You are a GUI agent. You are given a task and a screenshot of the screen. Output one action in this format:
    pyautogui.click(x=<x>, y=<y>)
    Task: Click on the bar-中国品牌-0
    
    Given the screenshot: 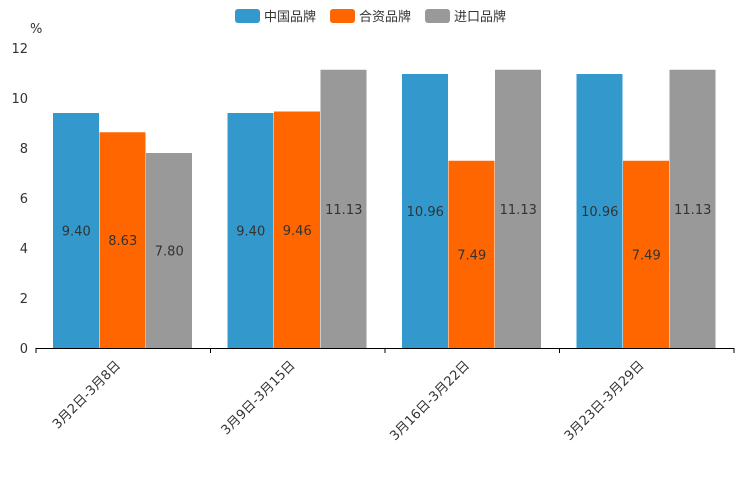 What is the action you would take?
    pyautogui.click(x=76, y=230)
    